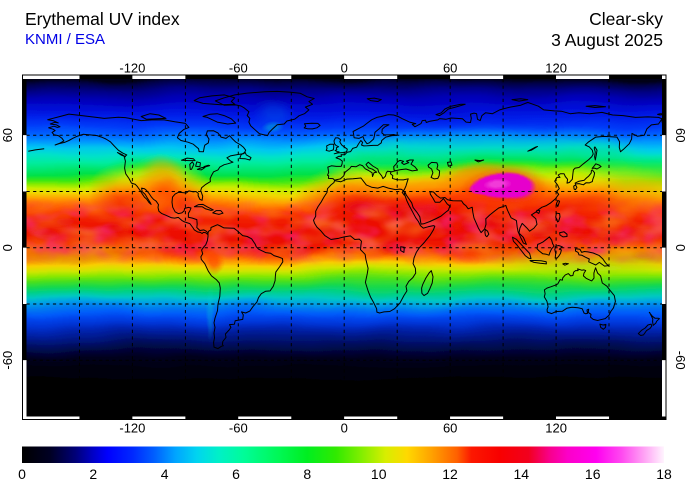 Image resolution: width=688 pixels, height=490 pixels. Describe the element at coordinates (450, 474) in the screenshot. I see `svg-text: 12` at that location.